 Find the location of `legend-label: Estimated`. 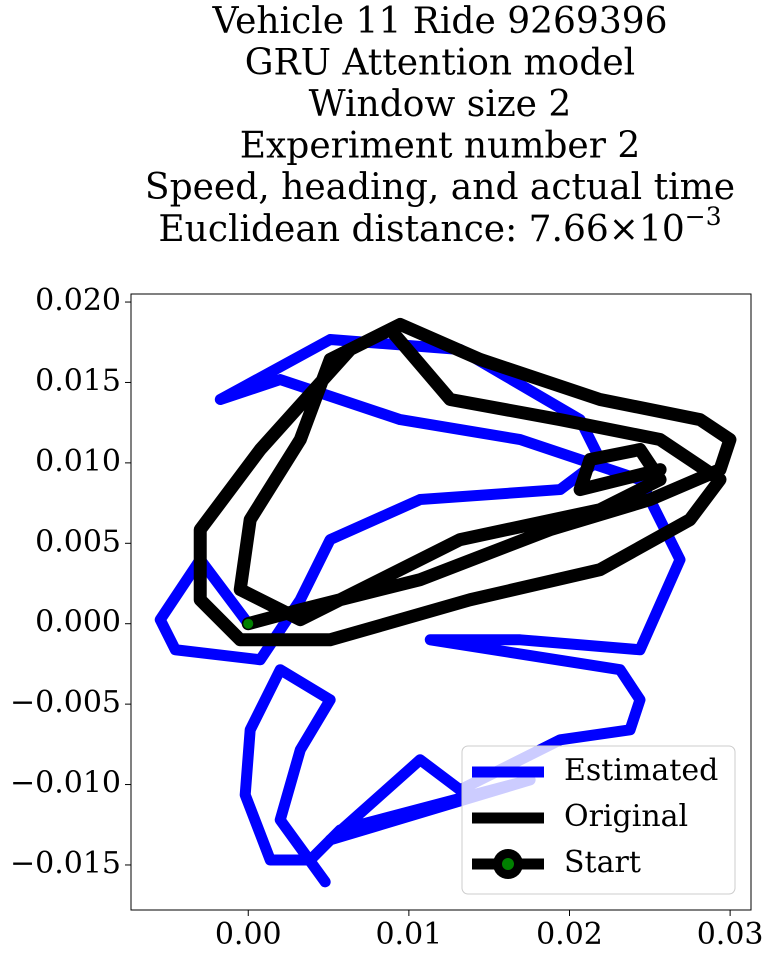

legend-label: Estimated is located at coordinates (641, 770).